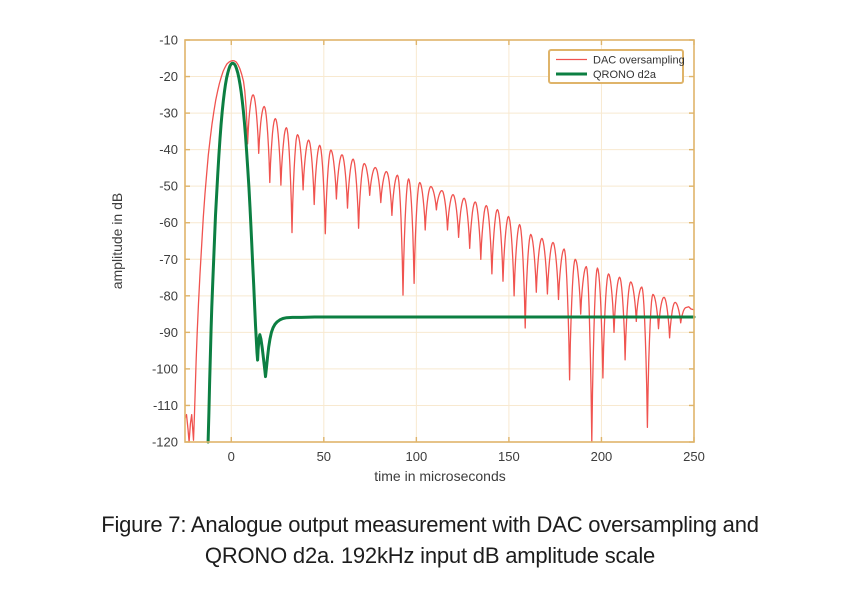 The image size is (860, 607). I want to click on x-tick-label: 200, so click(602, 456).